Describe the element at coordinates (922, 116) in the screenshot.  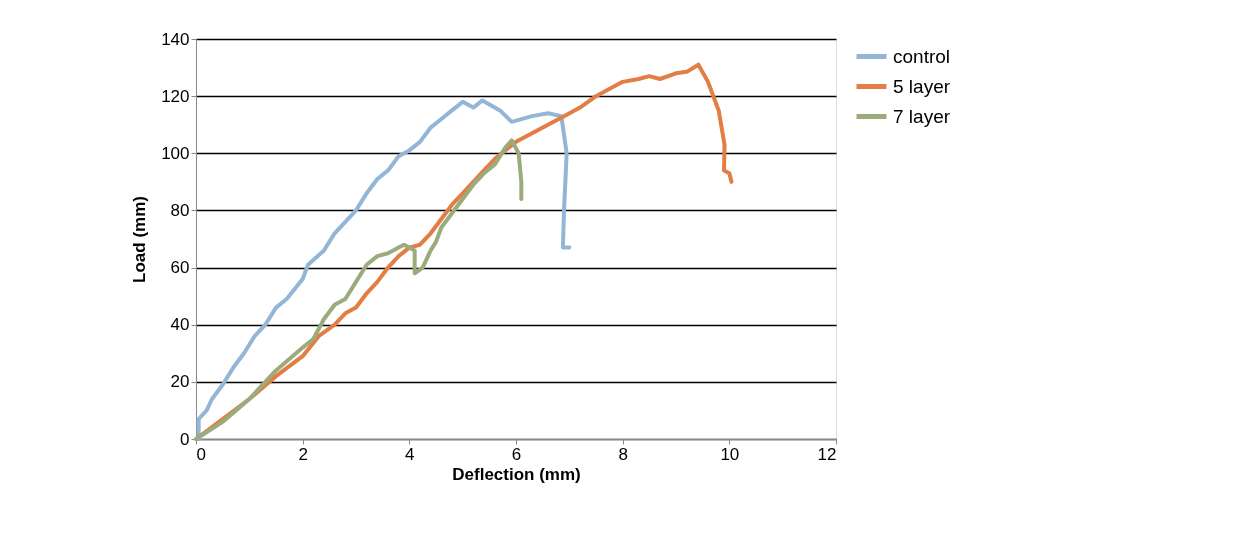
I see `legend-label: 7 layer` at that location.